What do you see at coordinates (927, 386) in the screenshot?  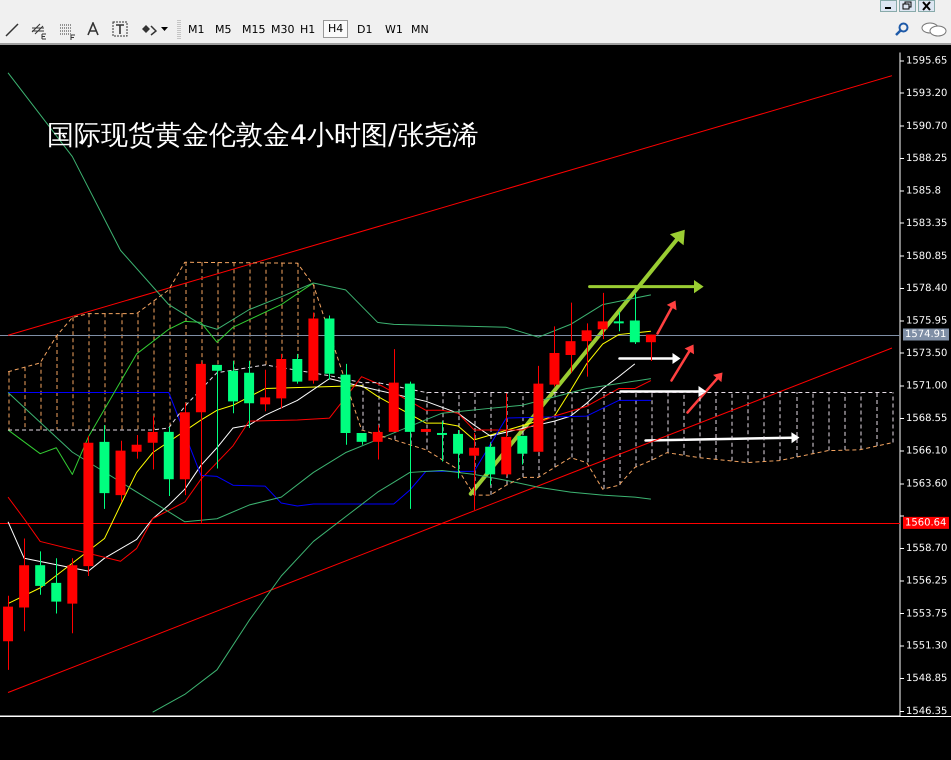 I see `y-tick-label: 1571.00` at bounding box center [927, 386].